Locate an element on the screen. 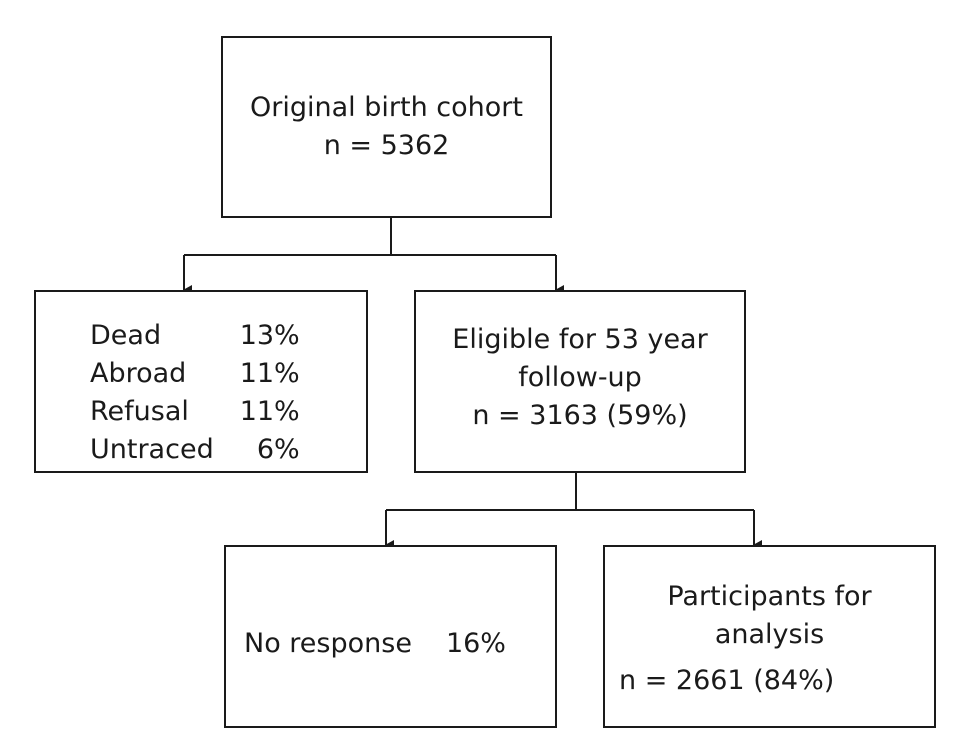 Image resolution: width=970 pixels, height=756 pixels. eligible-line1: Eligible for 53 year is located at coordinates (580, 339).